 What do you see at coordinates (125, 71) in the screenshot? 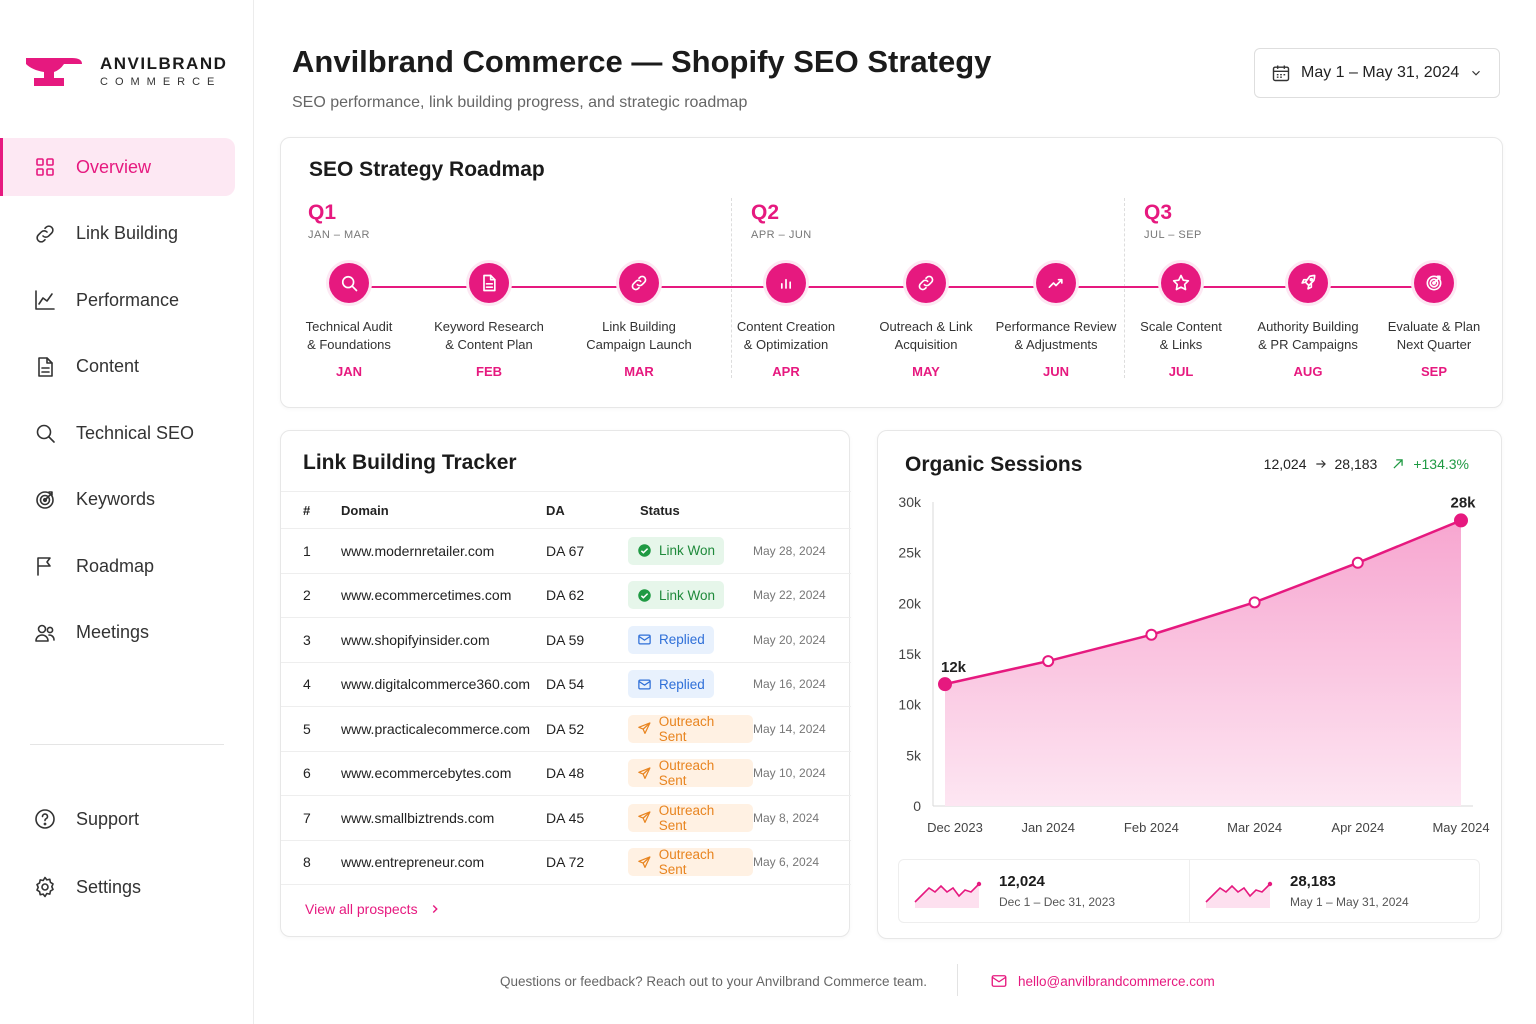
I see `brand-logo: ANVILBRAND COMMERCE` at bounding box center [125, 71].